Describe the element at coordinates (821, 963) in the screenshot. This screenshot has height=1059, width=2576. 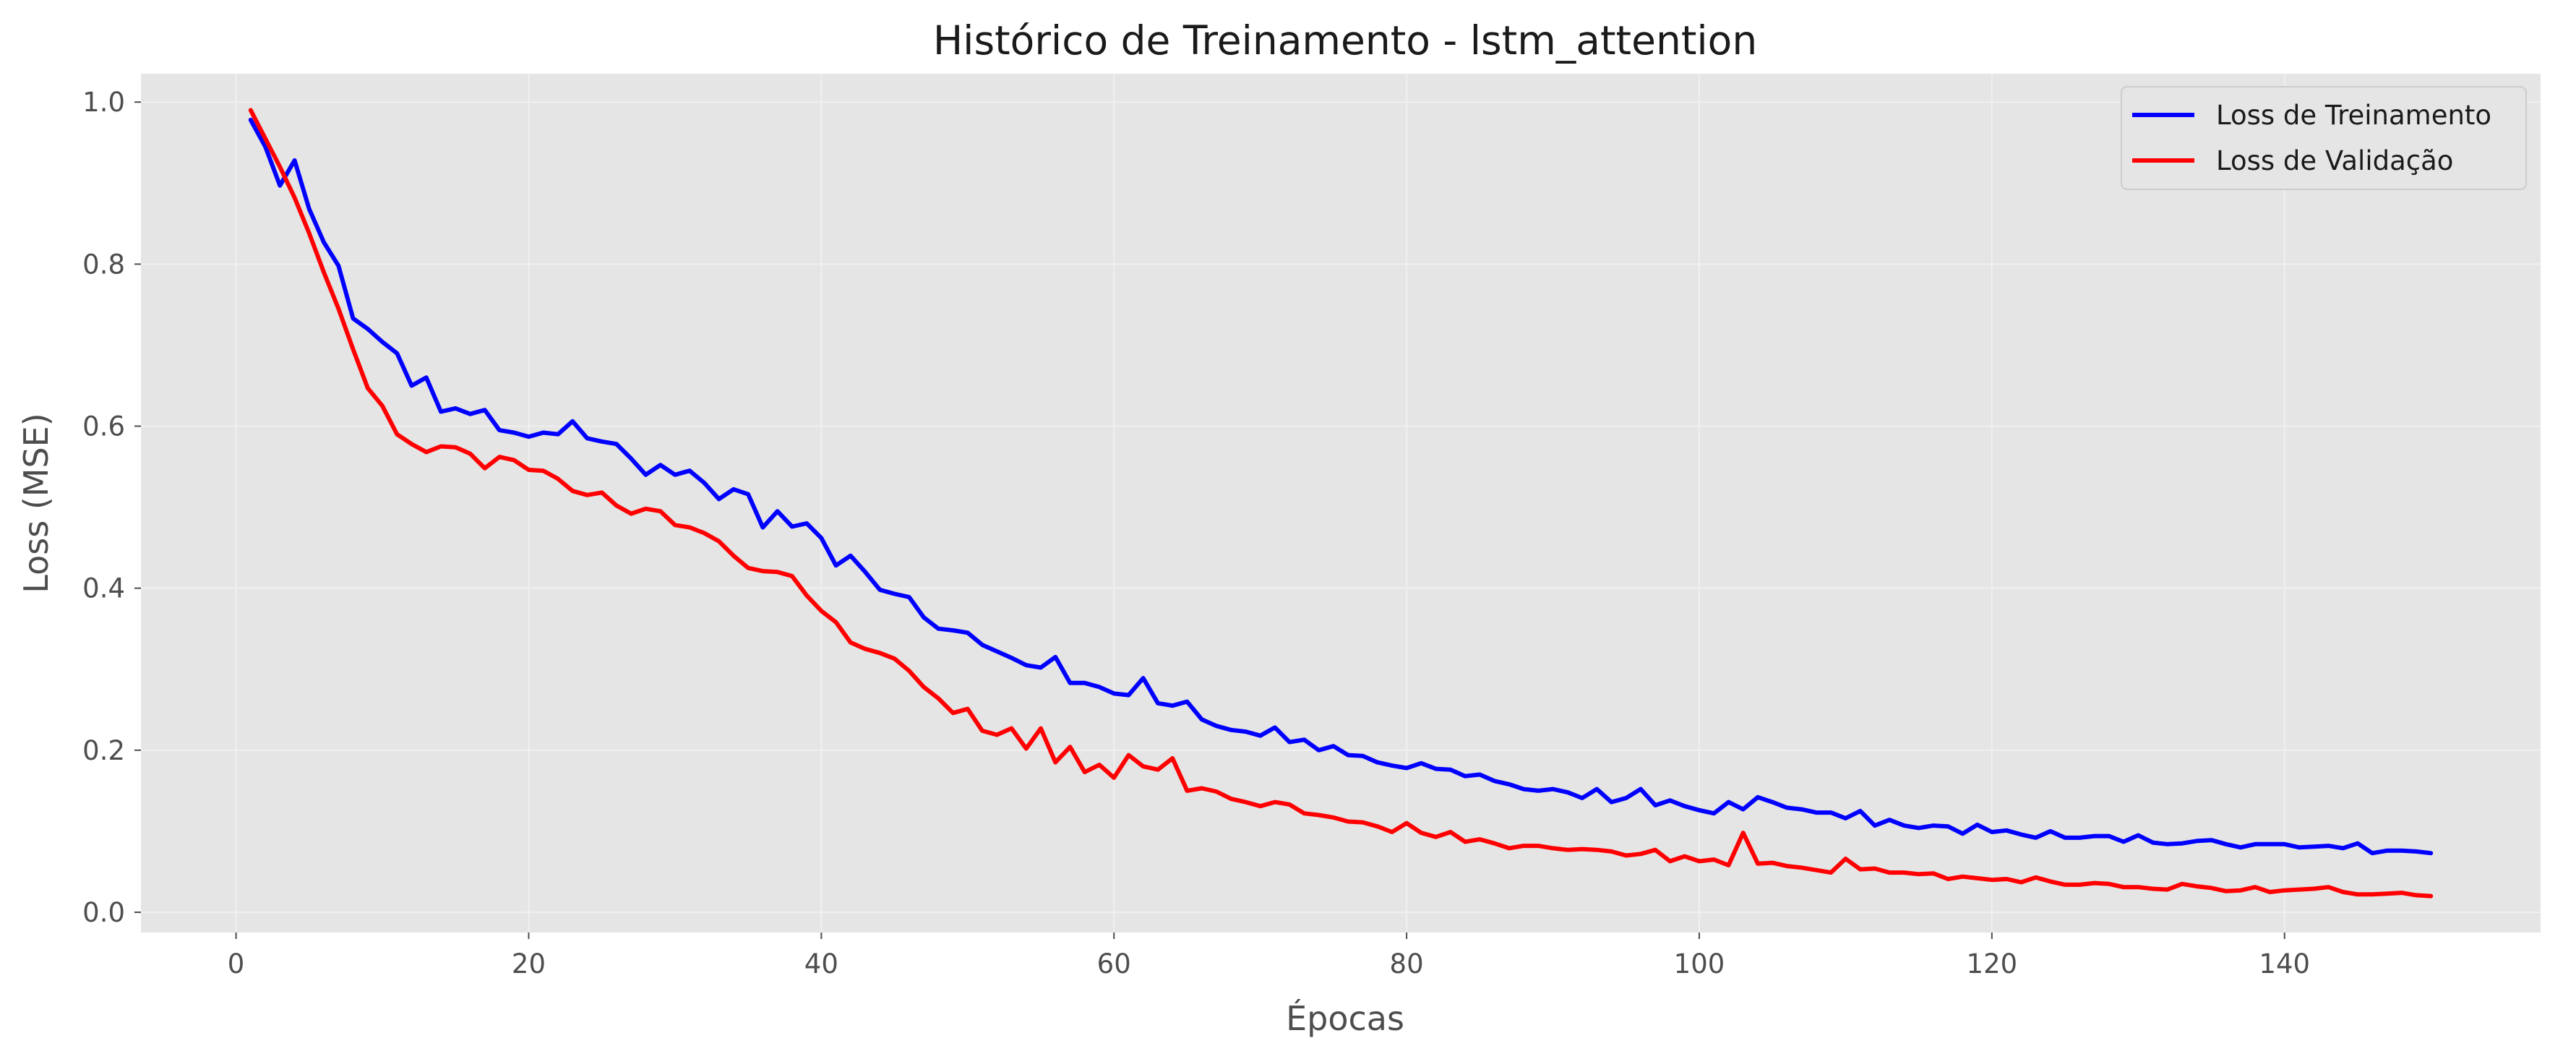
I see `x-tick-label: 40` at that location.